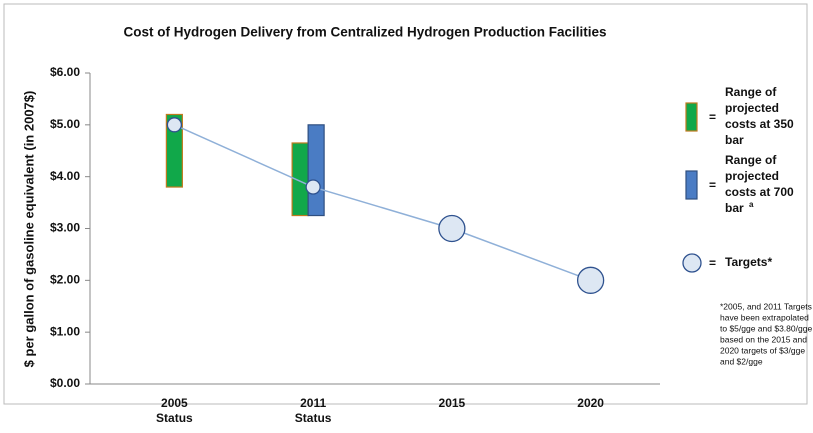 The width and height of the screenshot is (813, 433). Describe the element at coordinates (65, 331) in the screenshot. I see `y-tick-label: $1.00` at that location.